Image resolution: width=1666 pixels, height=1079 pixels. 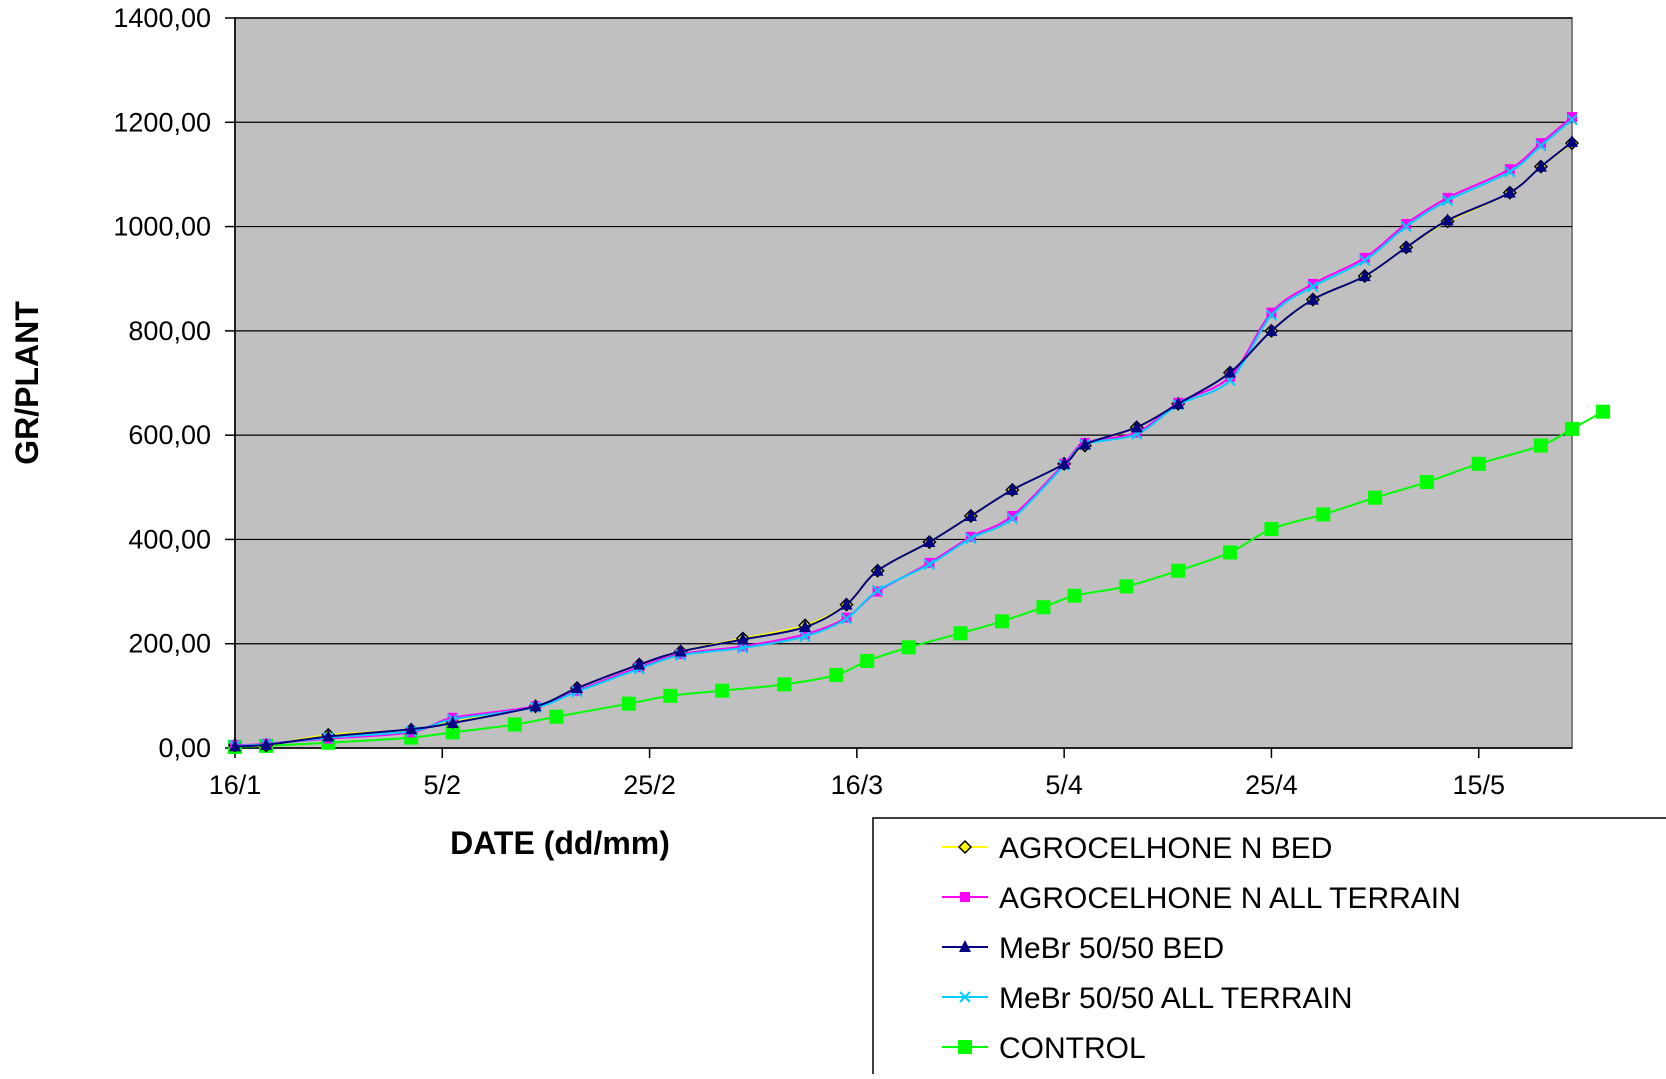 I want to click on y-tick-label: 1000,00, so click(x=162, y=227).